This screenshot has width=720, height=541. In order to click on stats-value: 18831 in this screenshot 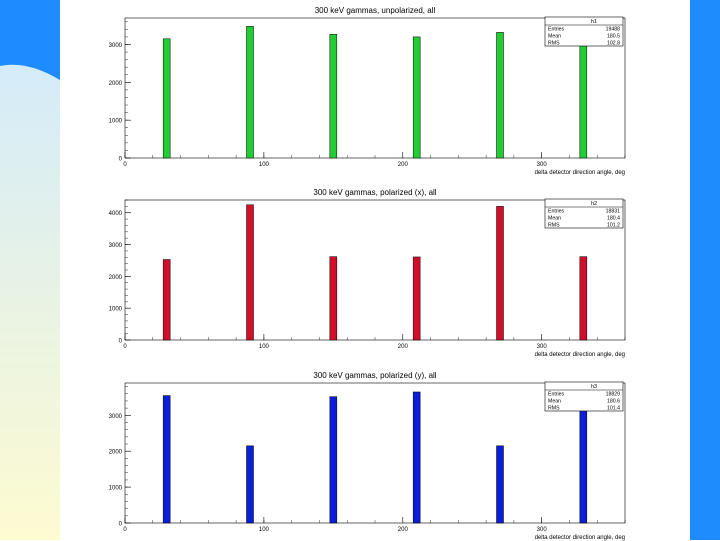, I will do `click(613, 212)`.